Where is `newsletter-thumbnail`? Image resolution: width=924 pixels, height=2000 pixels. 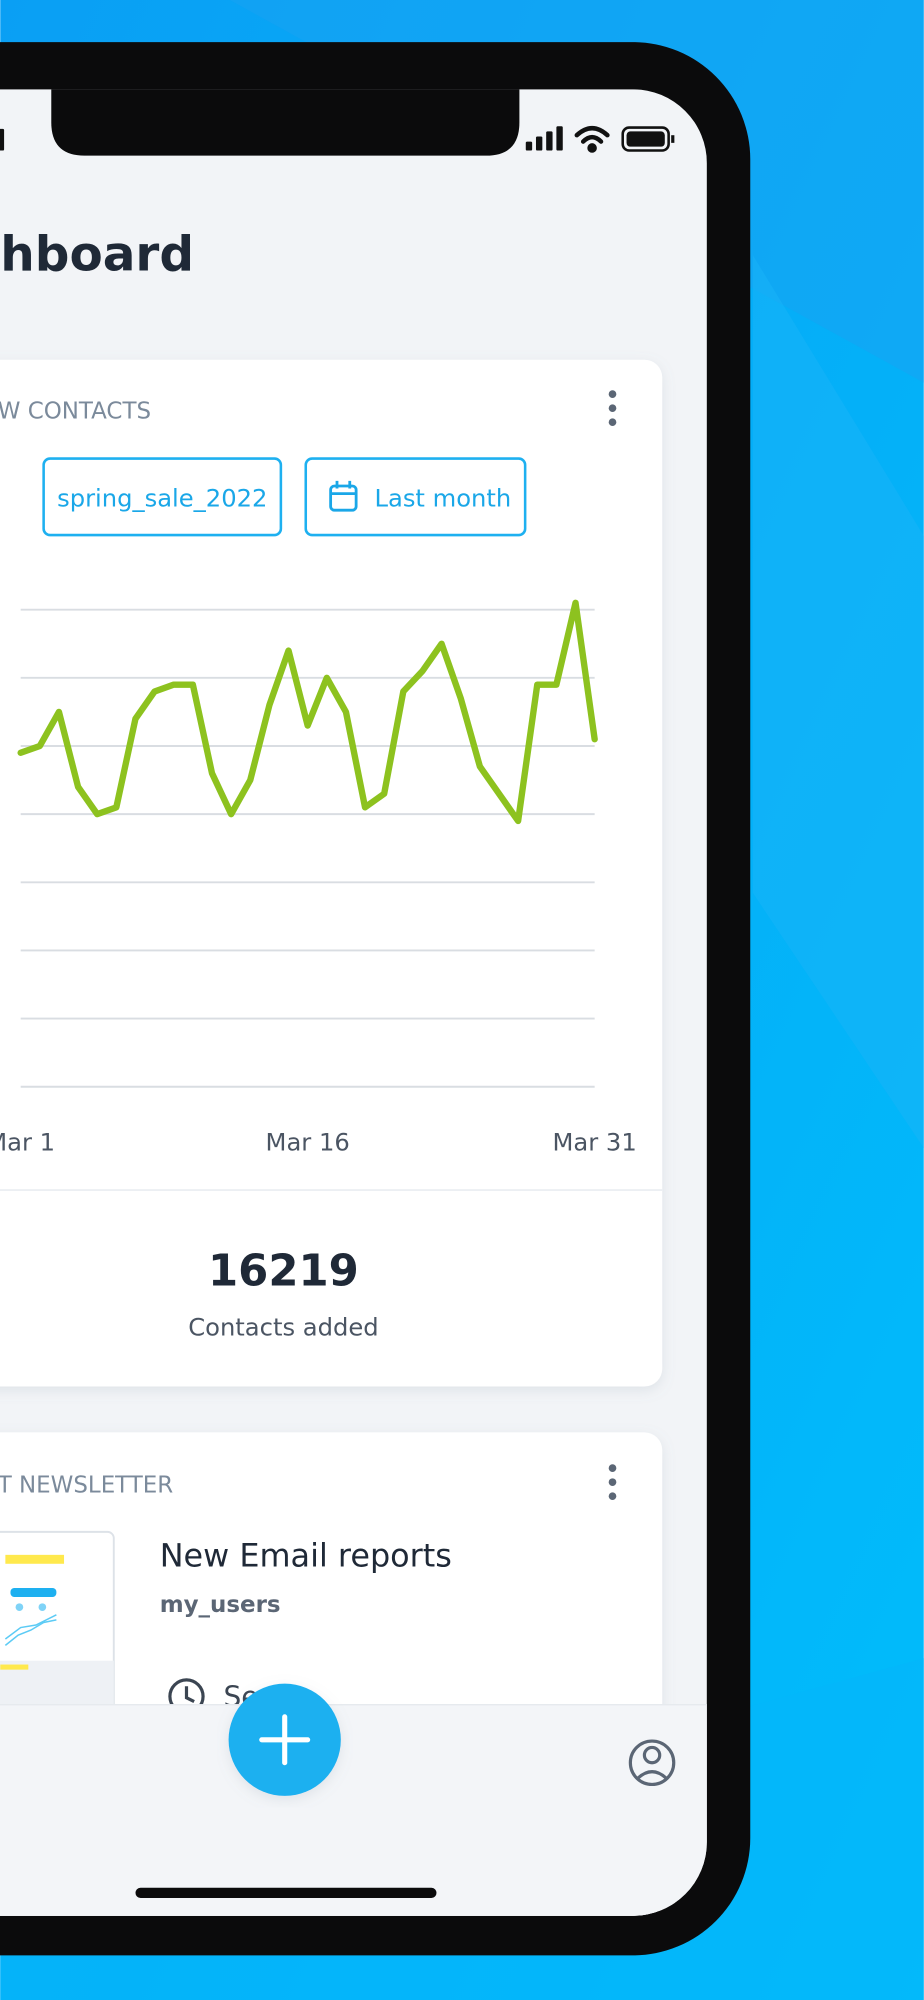 newsletter-thumbnail is located at coordinates (57, 1627).